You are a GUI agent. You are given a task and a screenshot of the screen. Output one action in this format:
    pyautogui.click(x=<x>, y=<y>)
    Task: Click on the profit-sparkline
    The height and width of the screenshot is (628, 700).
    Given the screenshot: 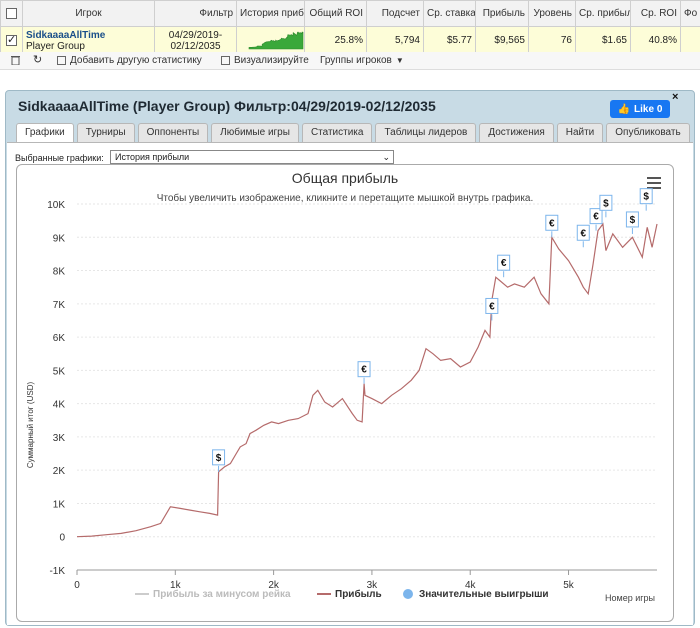 What is the action you would take?
    pyautogui.click(x=276, y=40)
    